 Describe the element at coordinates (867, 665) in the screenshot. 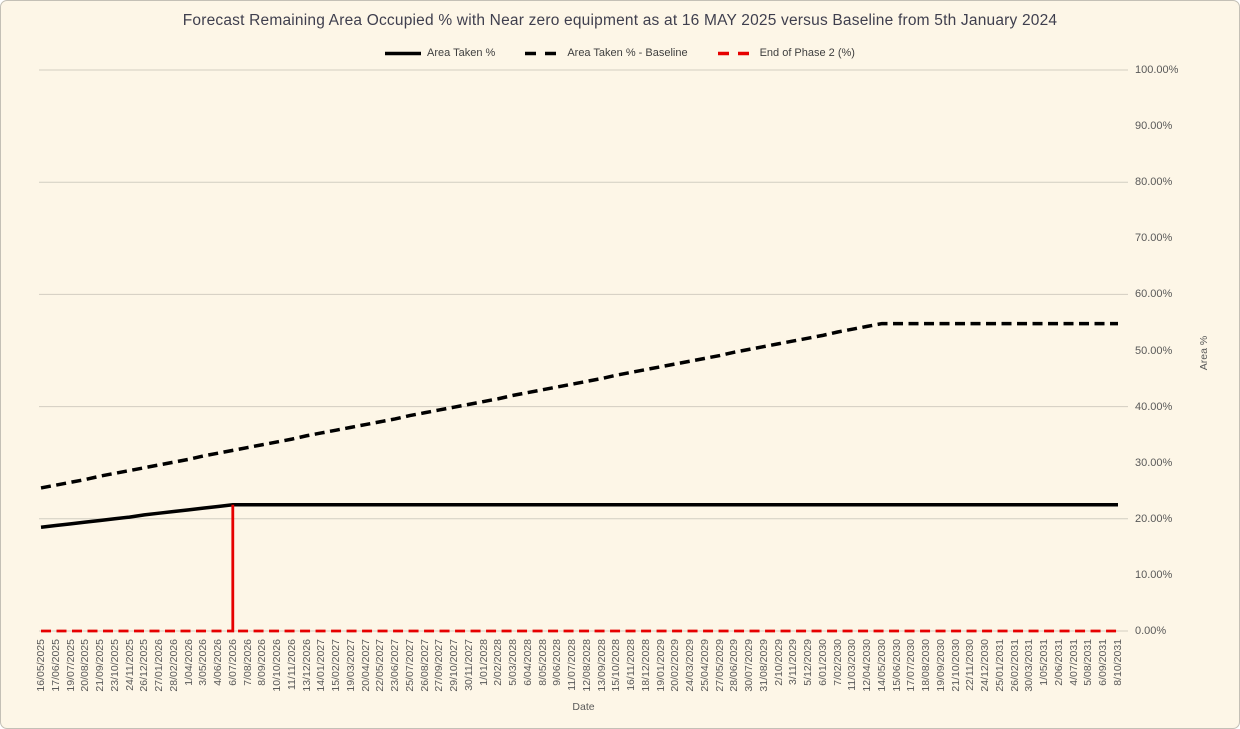

I see `x-tick-label: 12/04/2030` at that location.